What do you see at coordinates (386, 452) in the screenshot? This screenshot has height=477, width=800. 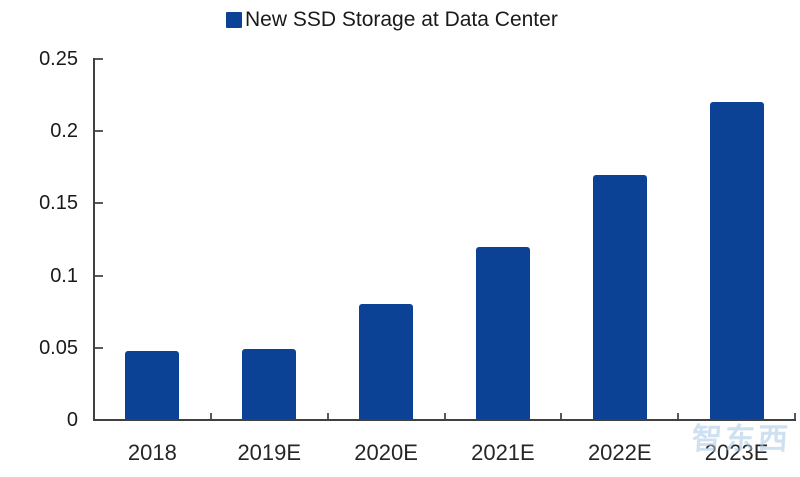 I see `x-axis-label-2020E: 2020E` at bounding box center [386, 452].